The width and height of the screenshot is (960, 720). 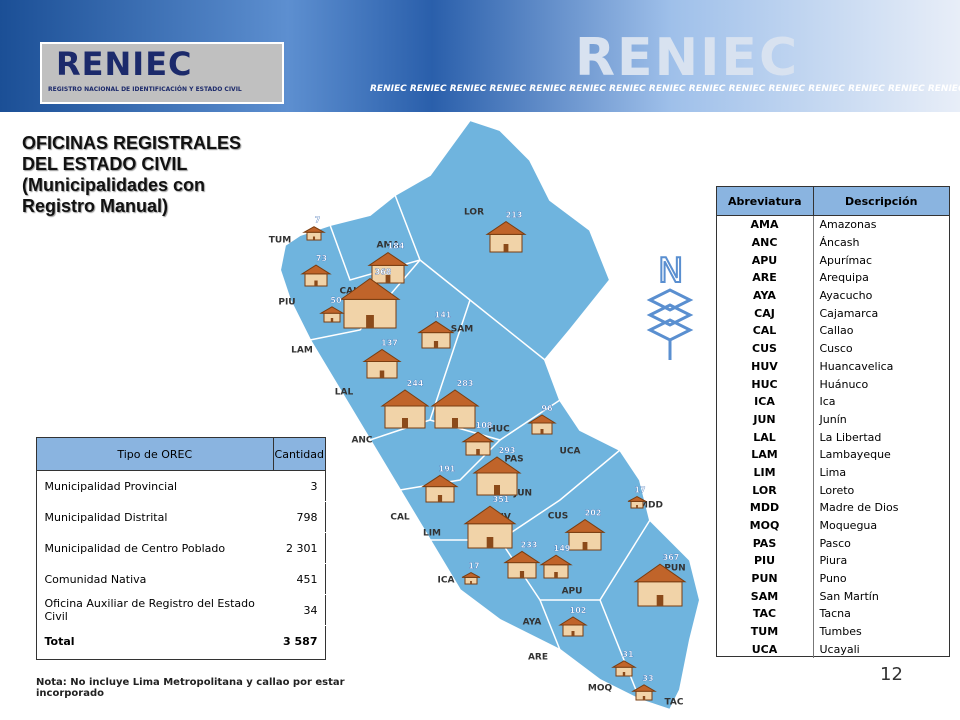 What do you see at coordinates (881, 454) in the screenshot?
I see `description: Lambayeque` at bounding box center [881, 454].